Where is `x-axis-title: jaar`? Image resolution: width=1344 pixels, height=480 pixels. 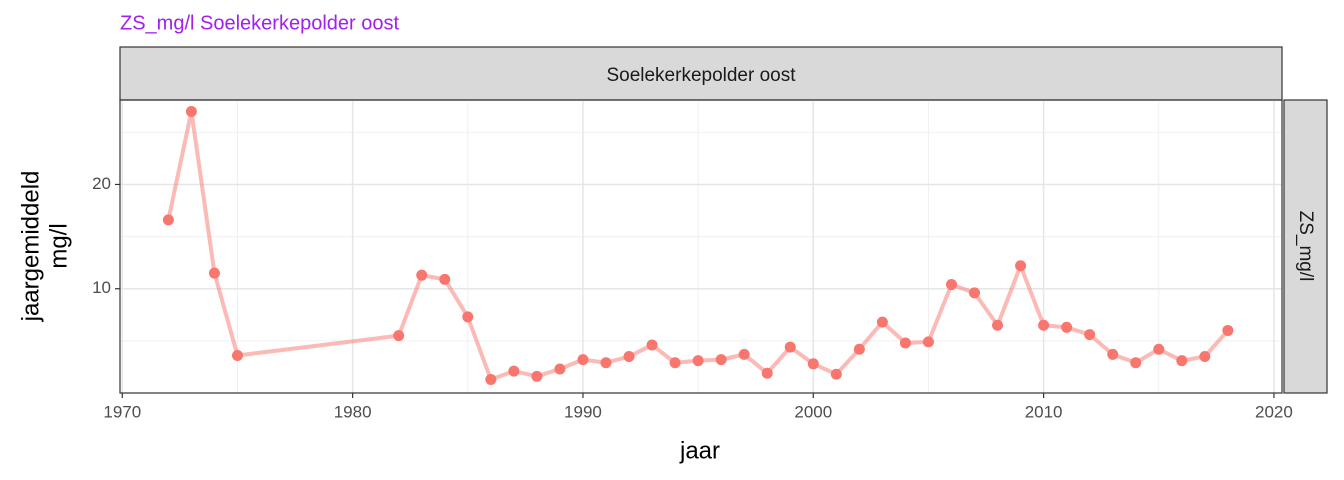
x-axis-title: jaar is located at coordinates (699, 450).